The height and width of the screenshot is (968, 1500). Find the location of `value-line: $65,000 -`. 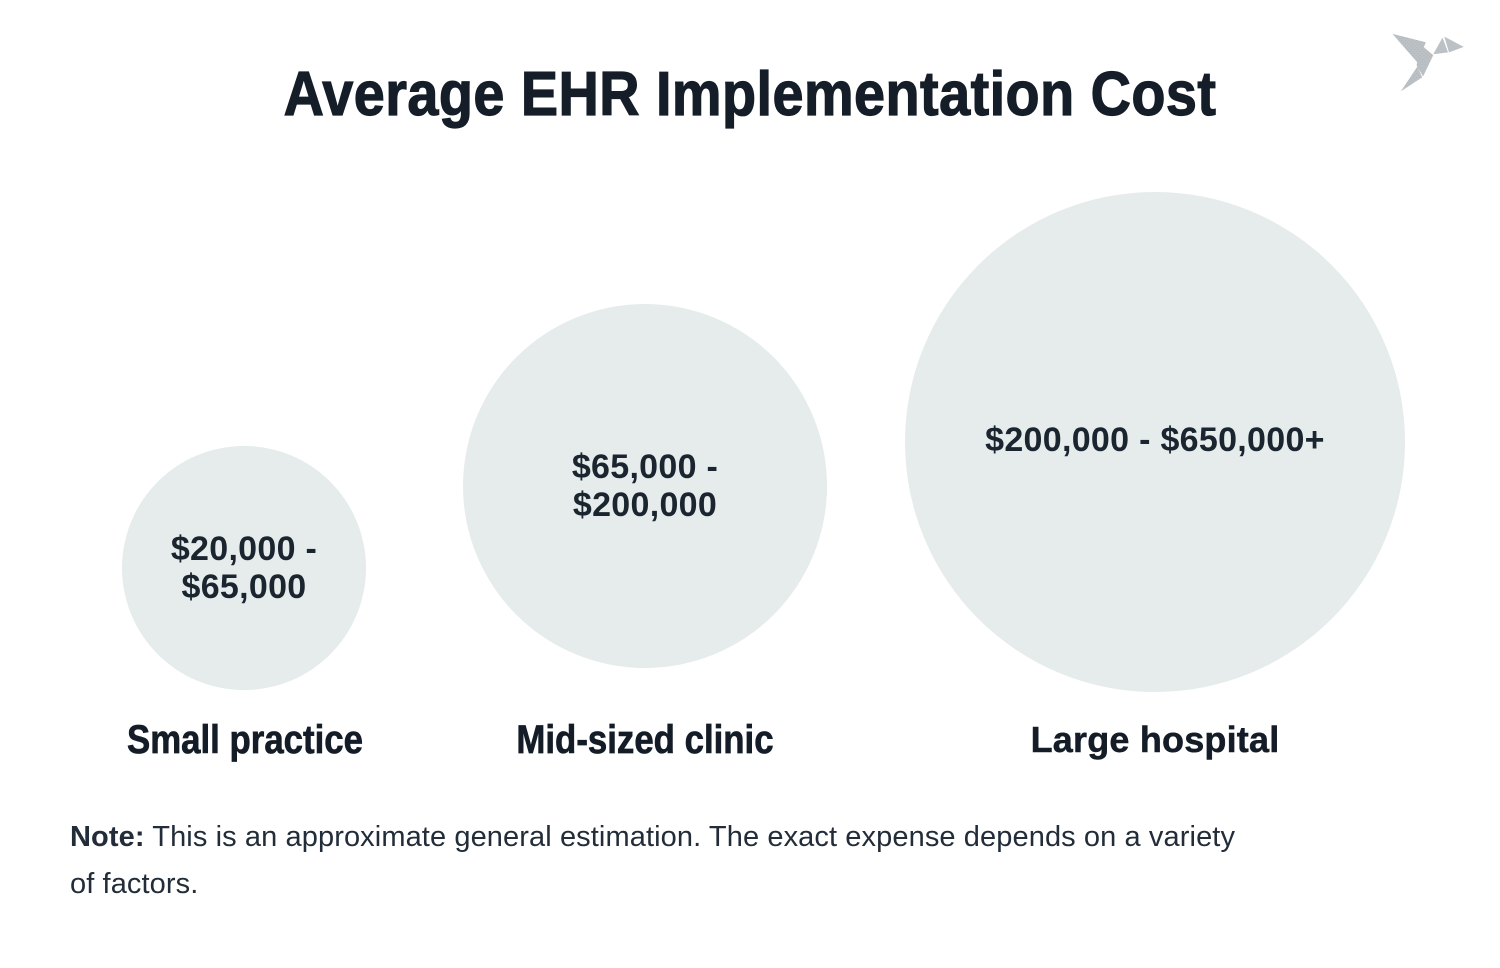

value-line: $65,000 - is located at coordinates (645, 466).